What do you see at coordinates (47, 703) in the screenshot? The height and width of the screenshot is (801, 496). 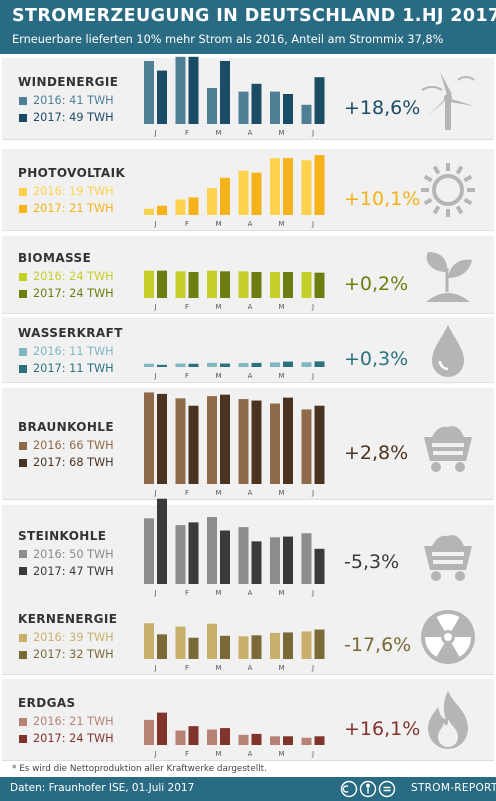 I see `panel-title: ERDGAS` at bounding box center [47, 703].